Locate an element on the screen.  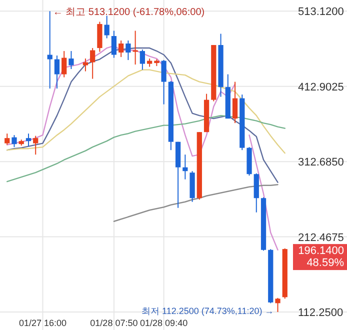
y-tick-label: 112.2500 is located at coordinates (321, 313).